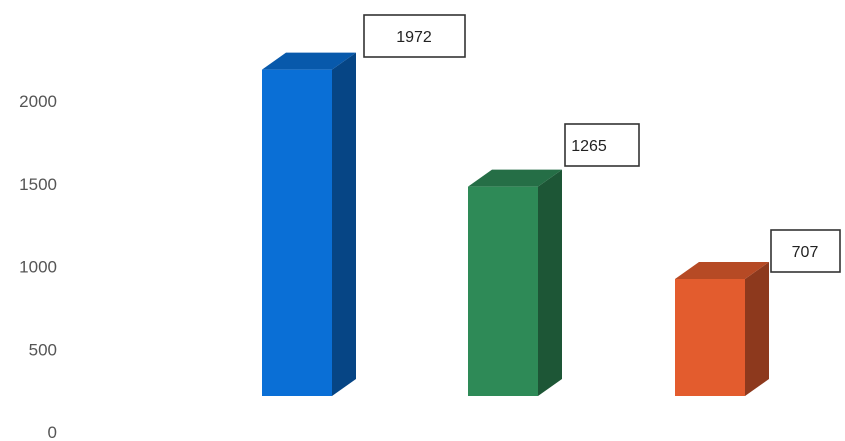 This screenshot has width=845, height=441. What do you see at coordinates (43, 349) in the screenshot?
I see `y-tick-label: 500` at bounding box center [43, 349].